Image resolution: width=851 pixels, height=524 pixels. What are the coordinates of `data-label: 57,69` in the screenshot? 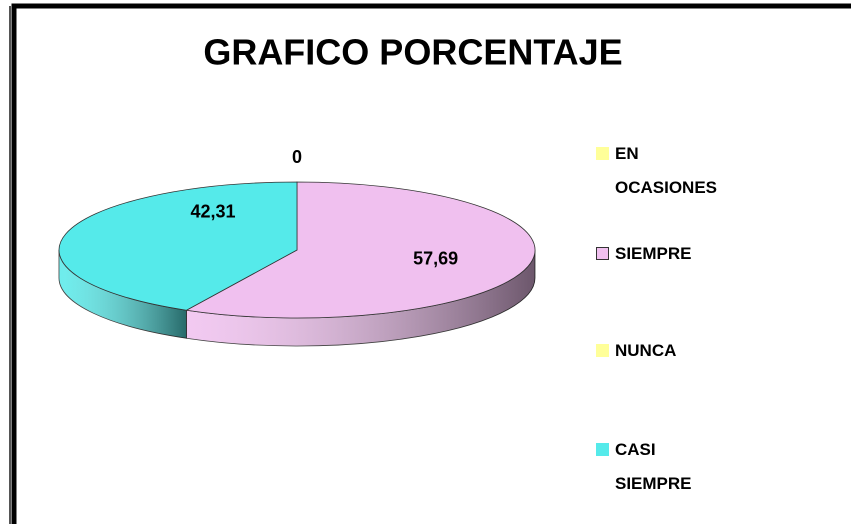 It's located at (435, 259).